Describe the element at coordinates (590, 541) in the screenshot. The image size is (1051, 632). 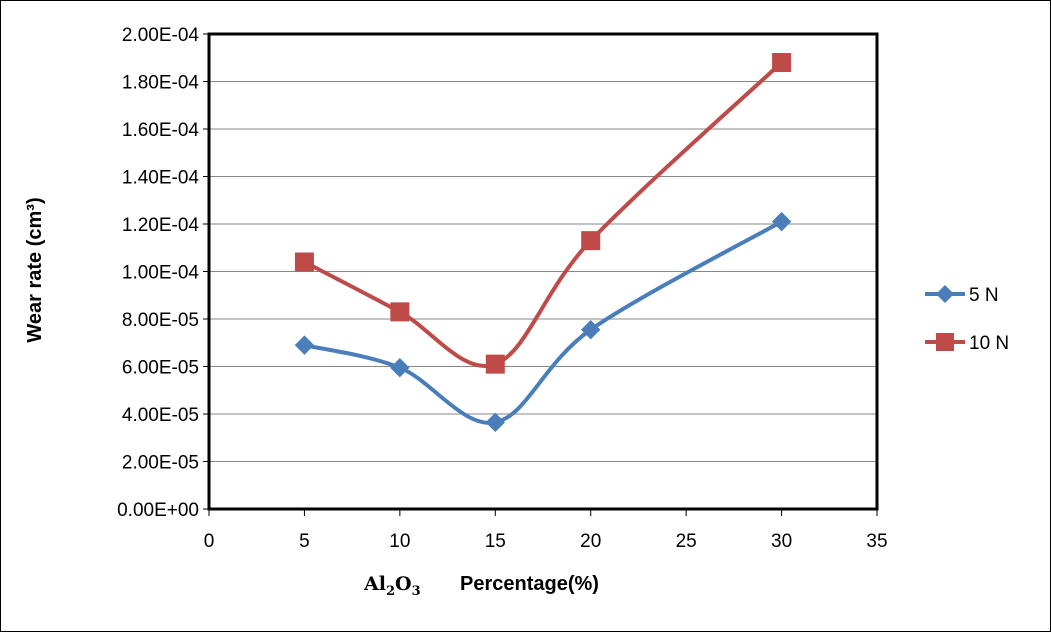
I see `x-tick-label: 20` at that location.